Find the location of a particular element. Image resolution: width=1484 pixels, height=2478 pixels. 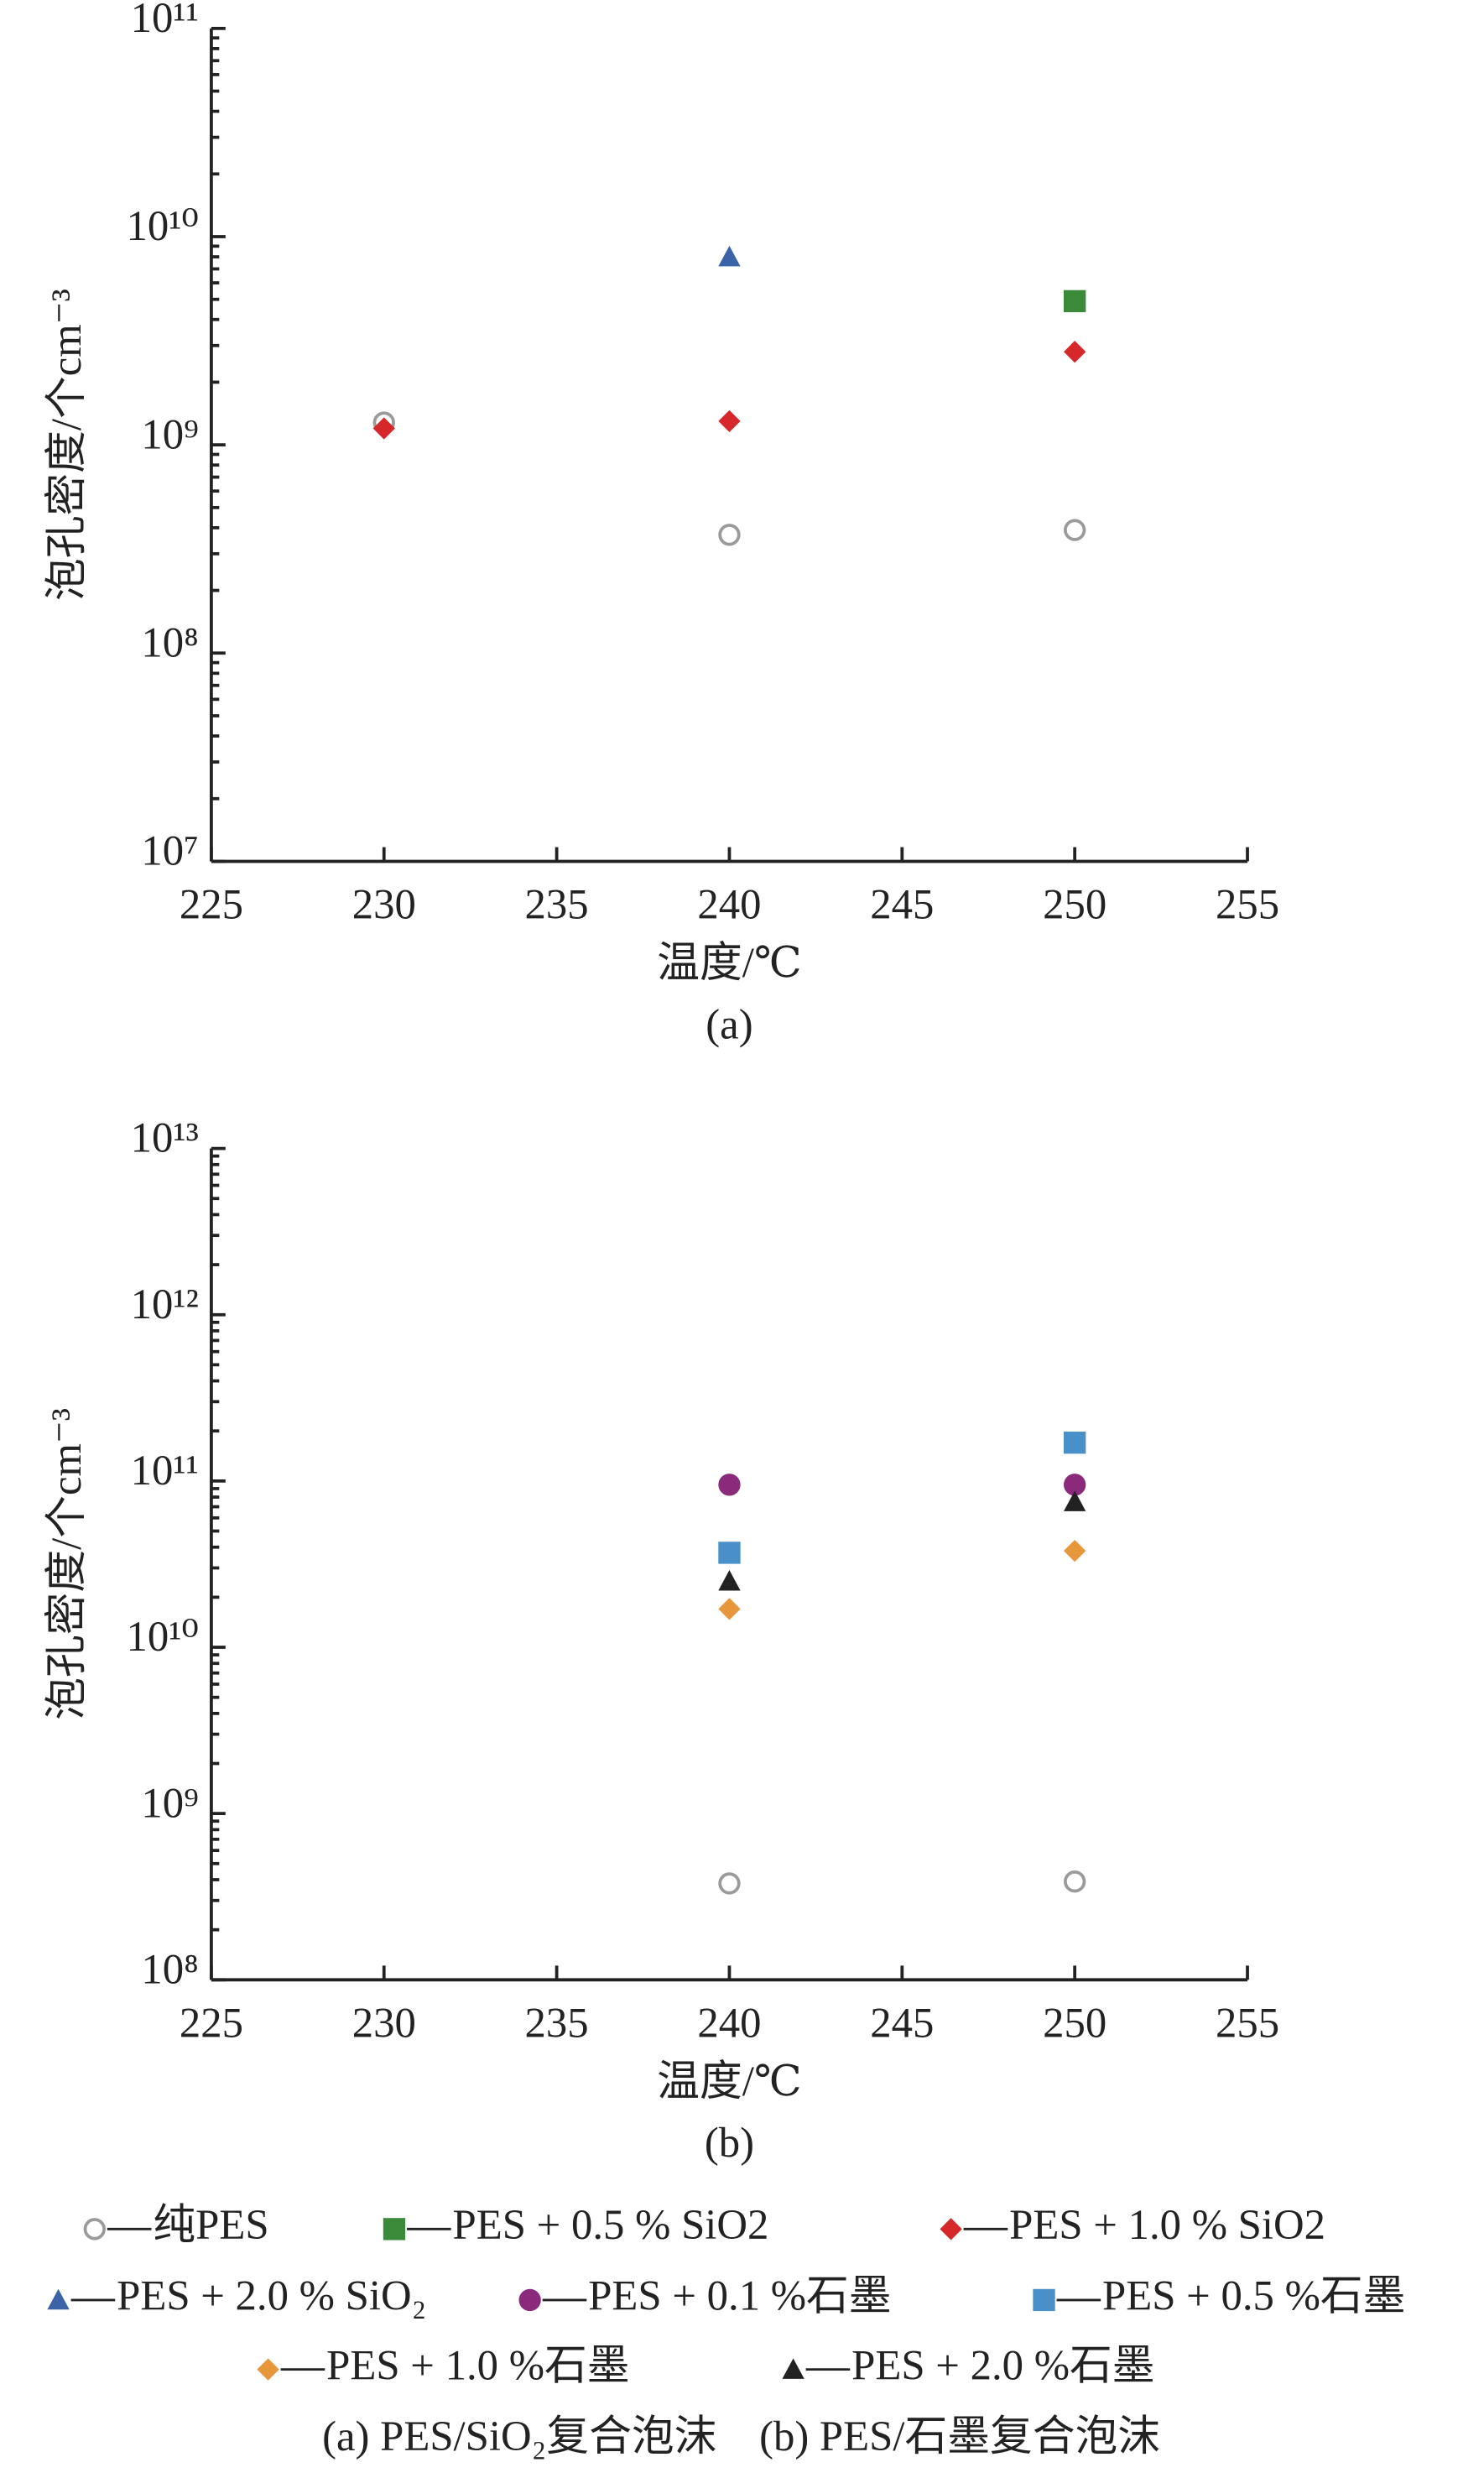

caption: (a) PES/SiO₂复合泡沫 (b) PES/石墨复合泡沫 is located at coordinates (741, 2436).